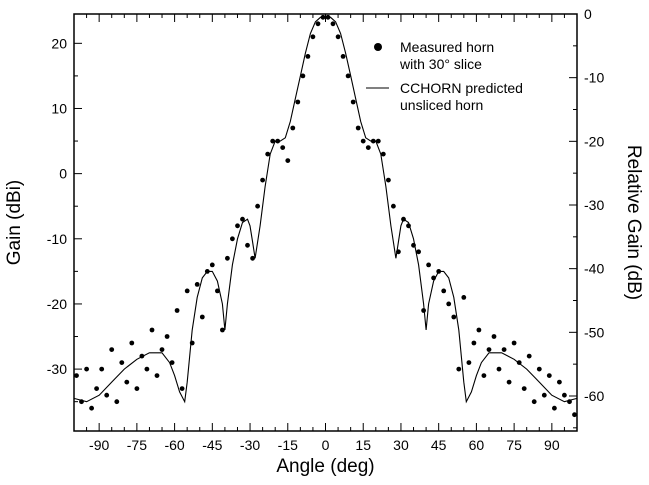 The height and width of the screenshot is (485, 649). Describe the element at coordinates (57, 369) in the screenshot. I see `y-tick-label: -30` at that location.